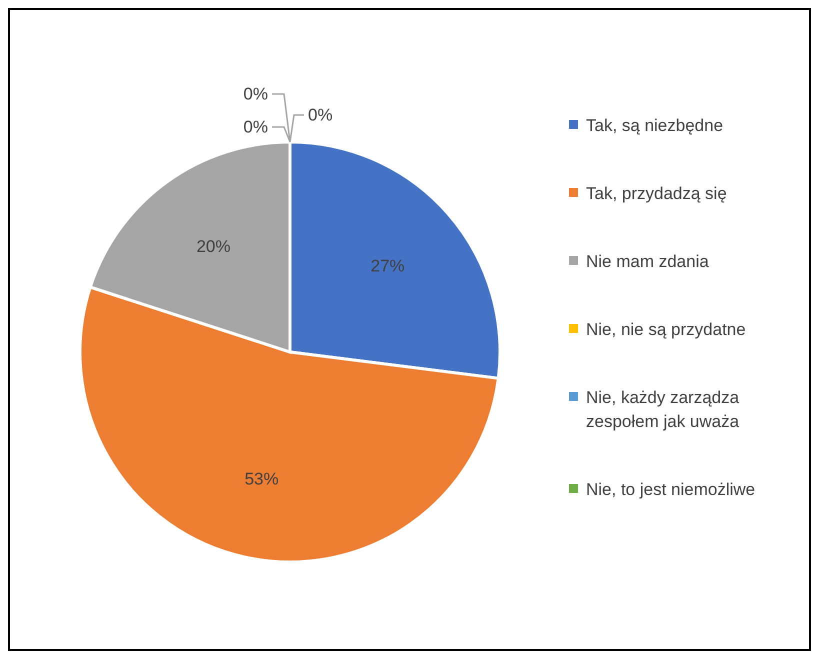 The image size is (825, 671). What do you see at coordinates (671, 489) in the screenshot?
I see `legend-label: Nie, to jest niemożliwe` at bounding box center [671, 489].